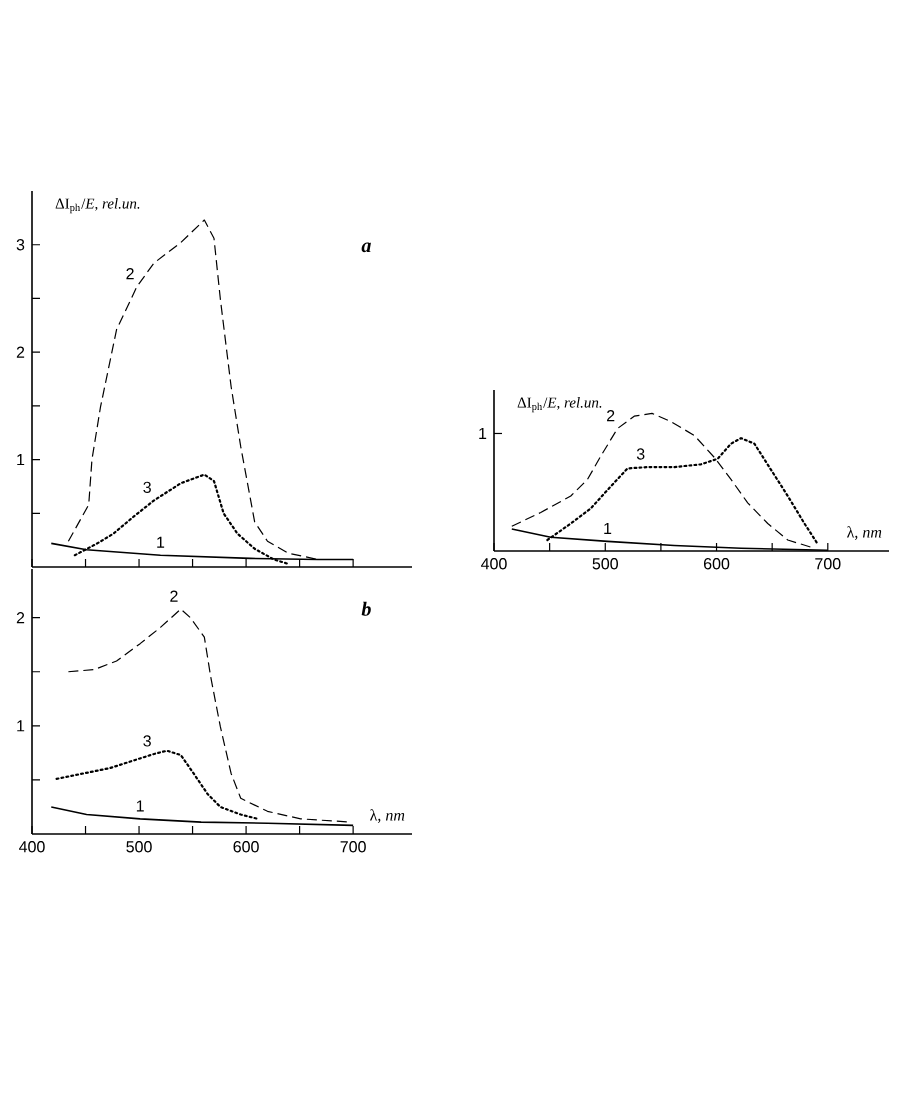 This screenshot has height=1120, width=901. I want to click on text: 1, so click(483, 433).